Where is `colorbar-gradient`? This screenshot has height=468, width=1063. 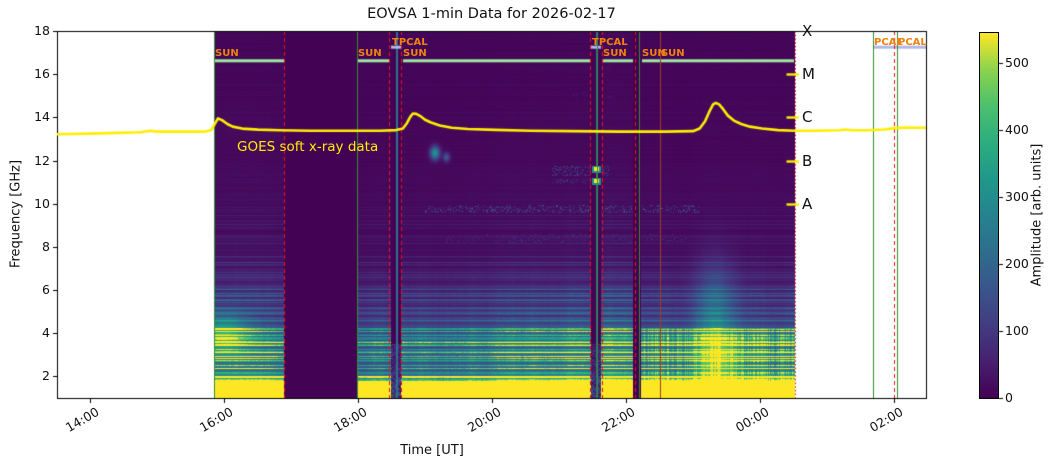
colorbar-gradient is located at coordinates (989, 215).